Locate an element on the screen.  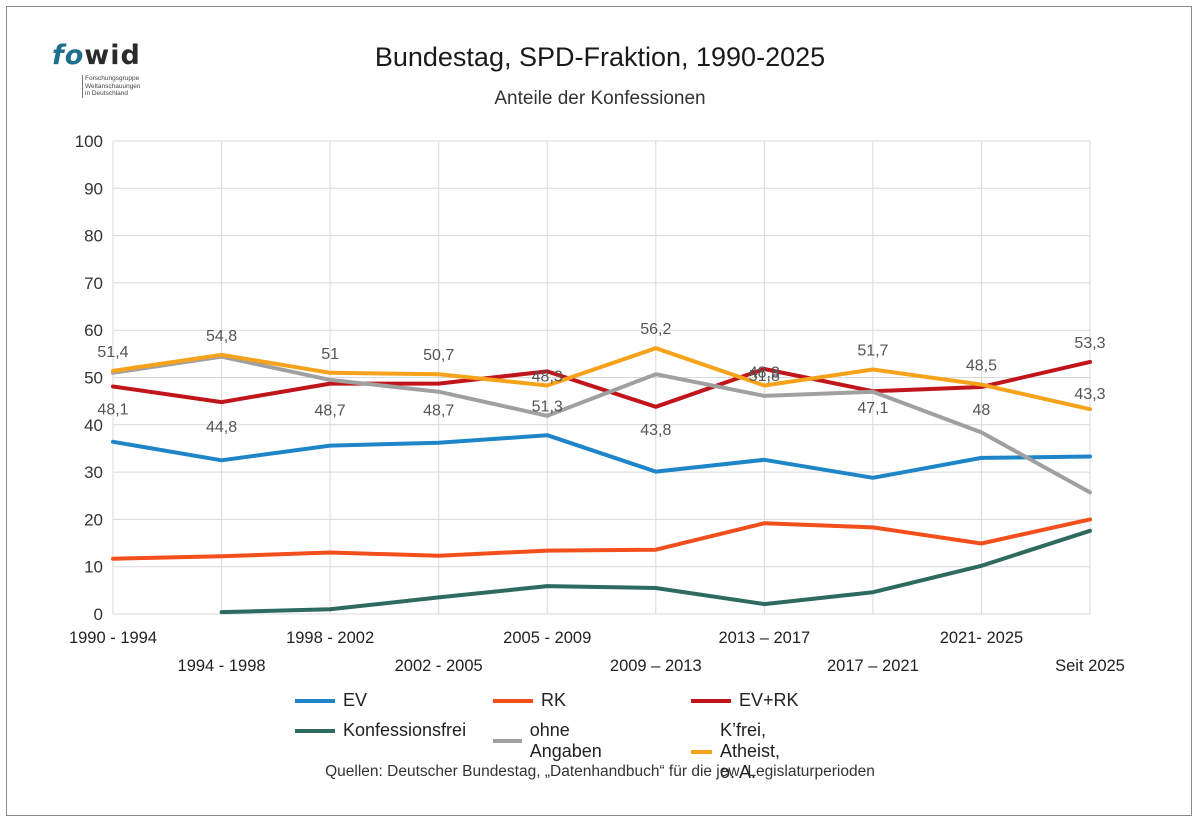
data-label-ev-rk: 43,8 is located at coordinates (655, 430).